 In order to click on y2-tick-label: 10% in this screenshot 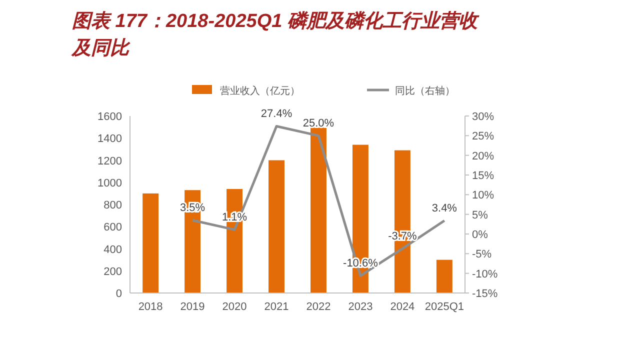, I will do `click(483, 196)`.